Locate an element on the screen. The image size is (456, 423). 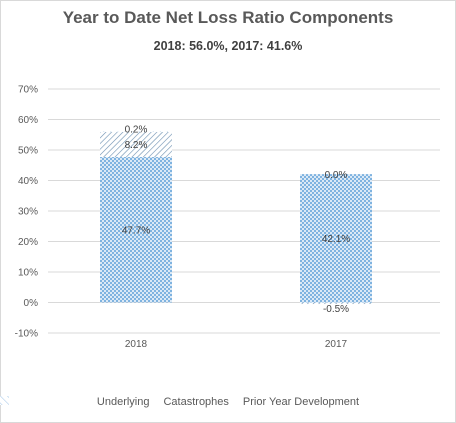
legend-item-catastrophes: Catastrophes is located at coordinates (114, 402).